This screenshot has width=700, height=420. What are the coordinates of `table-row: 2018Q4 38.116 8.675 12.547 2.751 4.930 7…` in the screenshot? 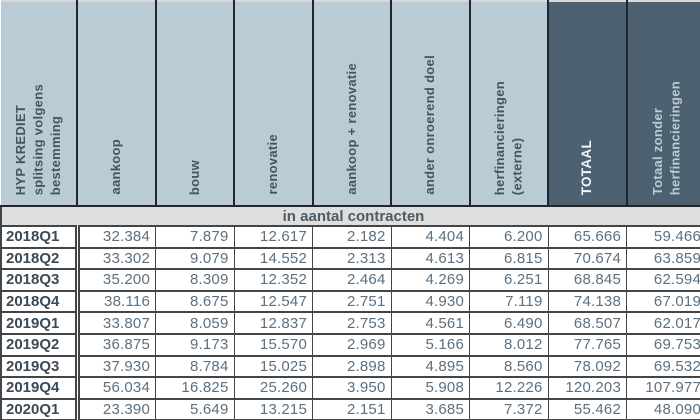 It's located at (350, 301).